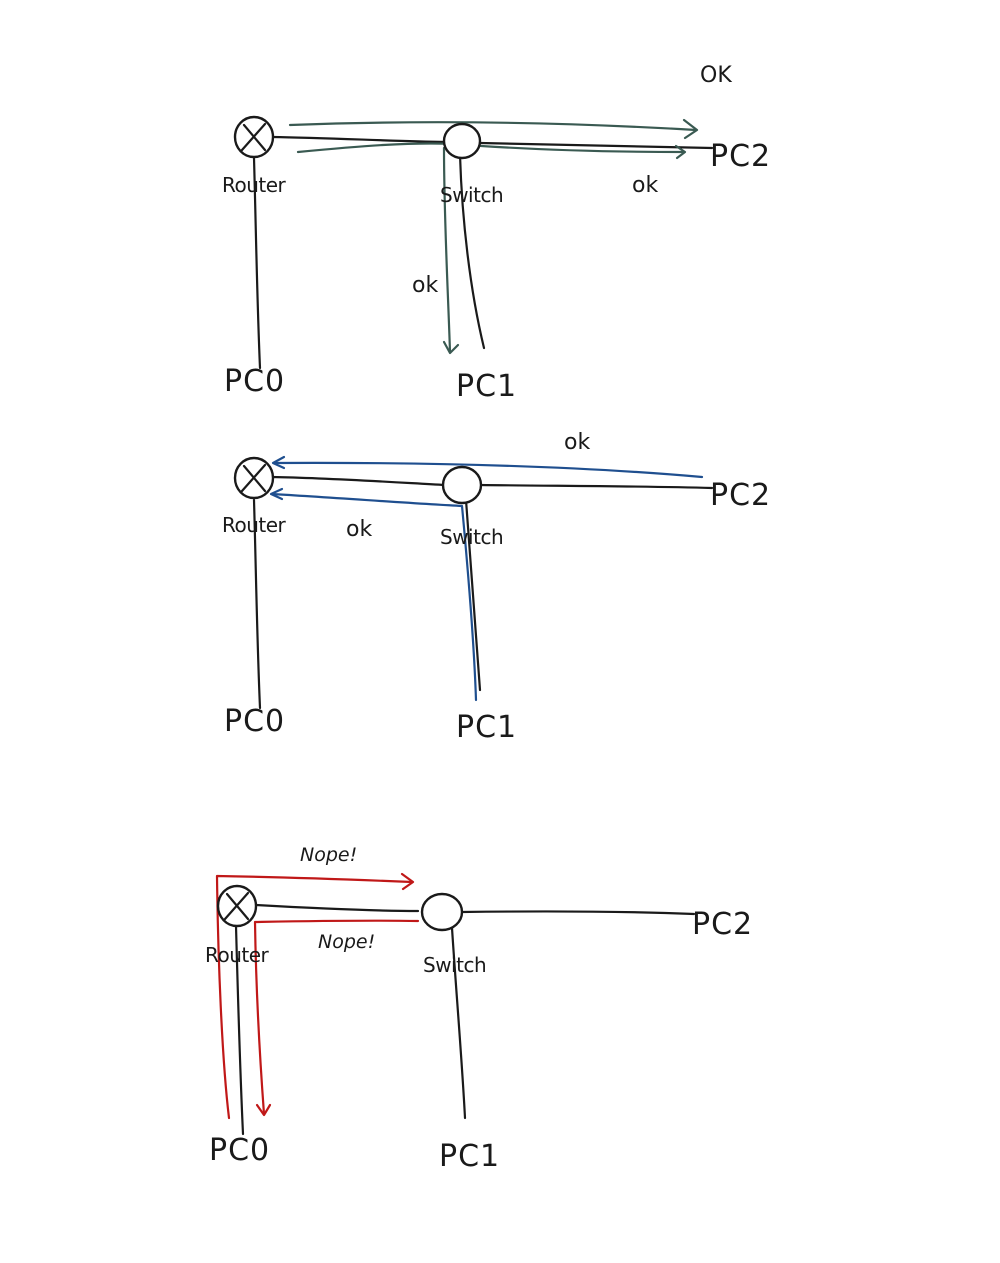 The height and width of the screenshot is (1263, 1000). What do you see at coordinates (407, 881) in the screenshot?
I see `flow-pc0-to-switch-arrowhead` at bounding box center [407, 881].